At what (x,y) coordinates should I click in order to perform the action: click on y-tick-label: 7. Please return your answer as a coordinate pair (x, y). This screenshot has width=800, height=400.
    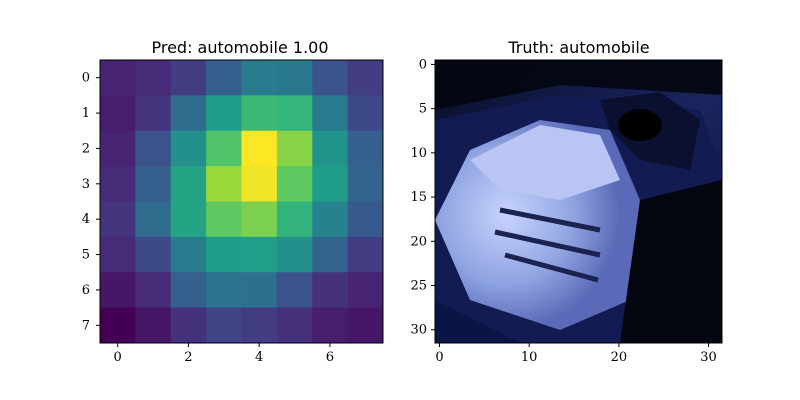
    Looking at the image, I should click on (86, 325).